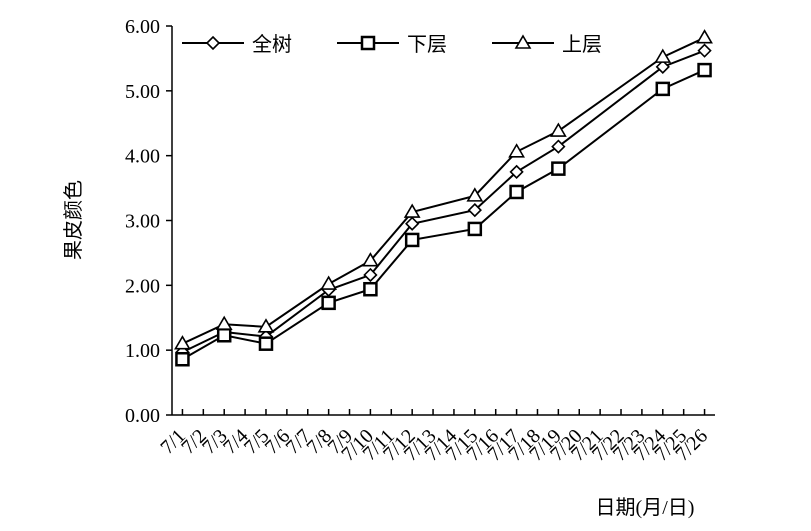 This screenshot has width=811, height=531. I want to click on y-tick-label: 5.00, so click(142, 92).